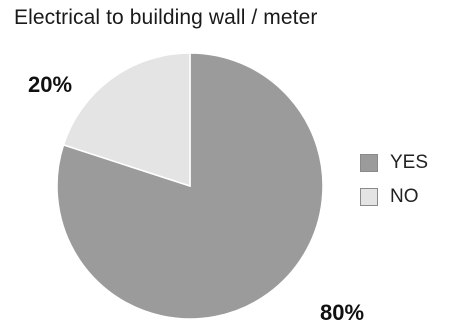 This screenshot has height=327, width=459. I want to click on chart-title: Electrical to building wall / meter, so click(166, 17).